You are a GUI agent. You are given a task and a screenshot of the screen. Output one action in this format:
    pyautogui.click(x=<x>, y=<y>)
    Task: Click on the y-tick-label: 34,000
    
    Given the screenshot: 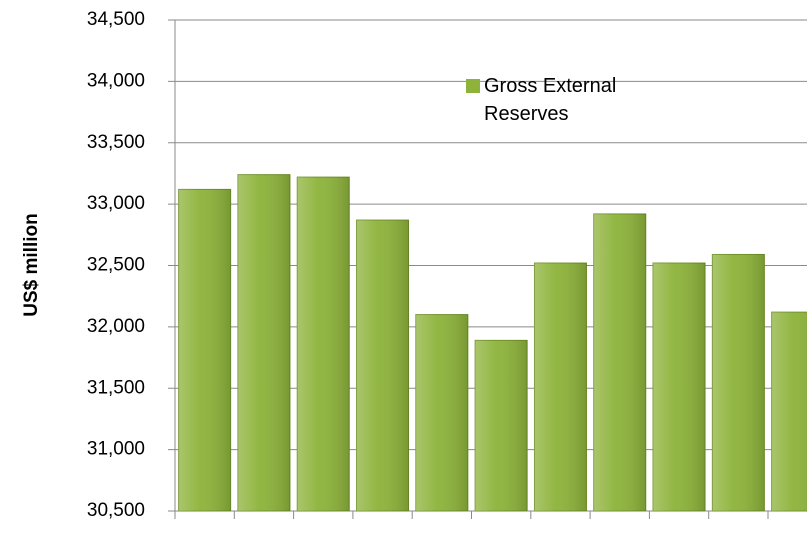 What is the action you would take?
    pyautogui.click(x=116, y=80)
    